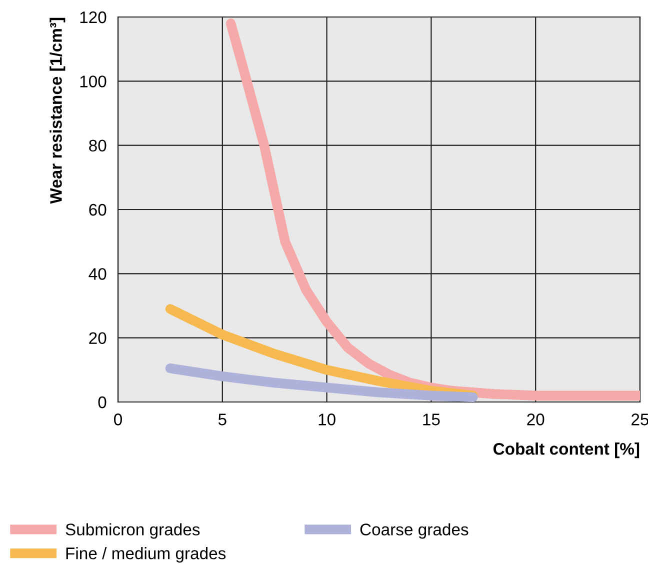  What do you see at coordinates (97, 210) in the screenshot?
I see `y-tick-label: 60` at bounding box center [97, 210].